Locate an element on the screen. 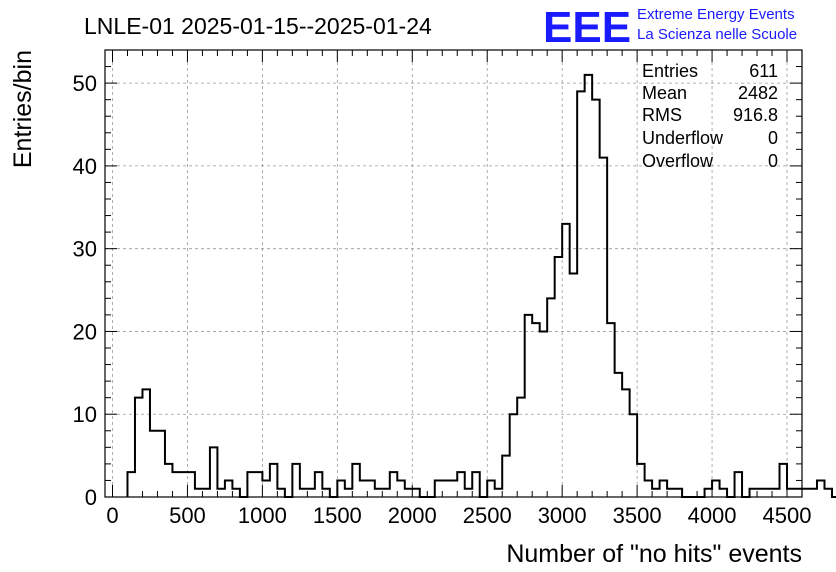 The width and height of the screenshot is (836, 572). stat-value-underflow: 0 is located at coordinates (773, 138).